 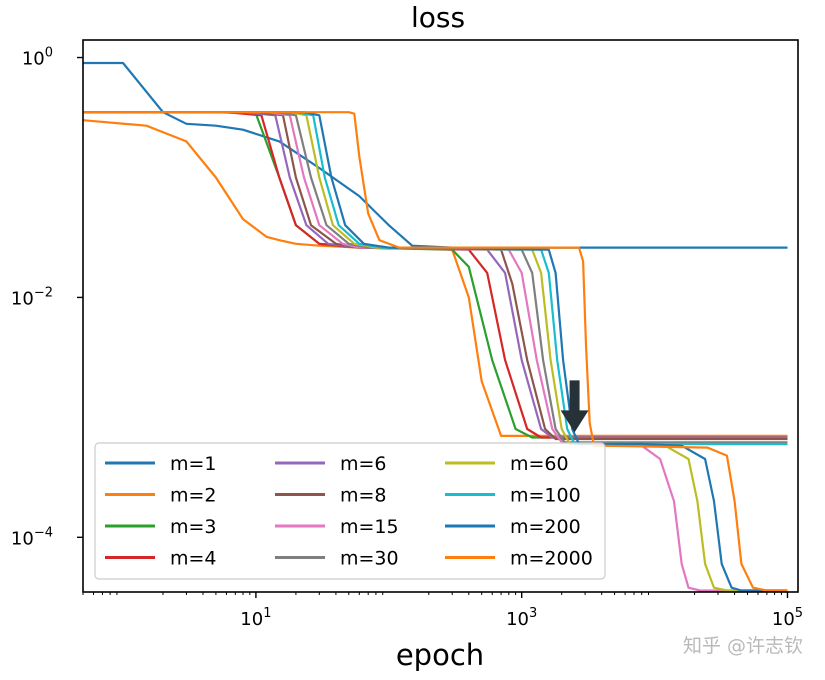 What do you see at coordinates (363, 496) in the screenshot?
I see `legend-label: m=8` at bounding box center [363, 496].